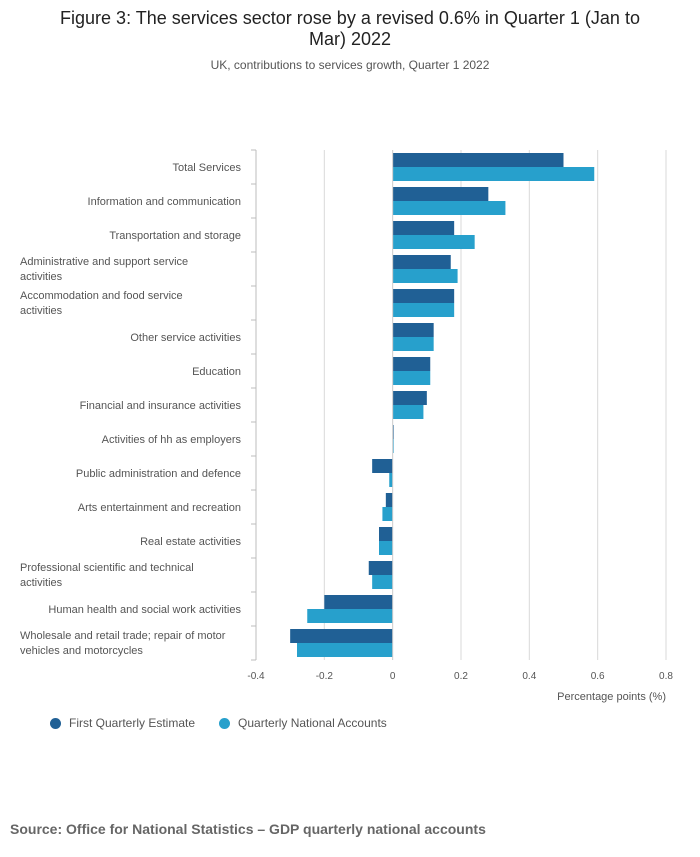 This screenshot has width=700, height=857. What do you see at coordinates (256, 676) in the screenshot?
I see `x-tick-label--0.4: -0.4` at bounding box center [256, 676].